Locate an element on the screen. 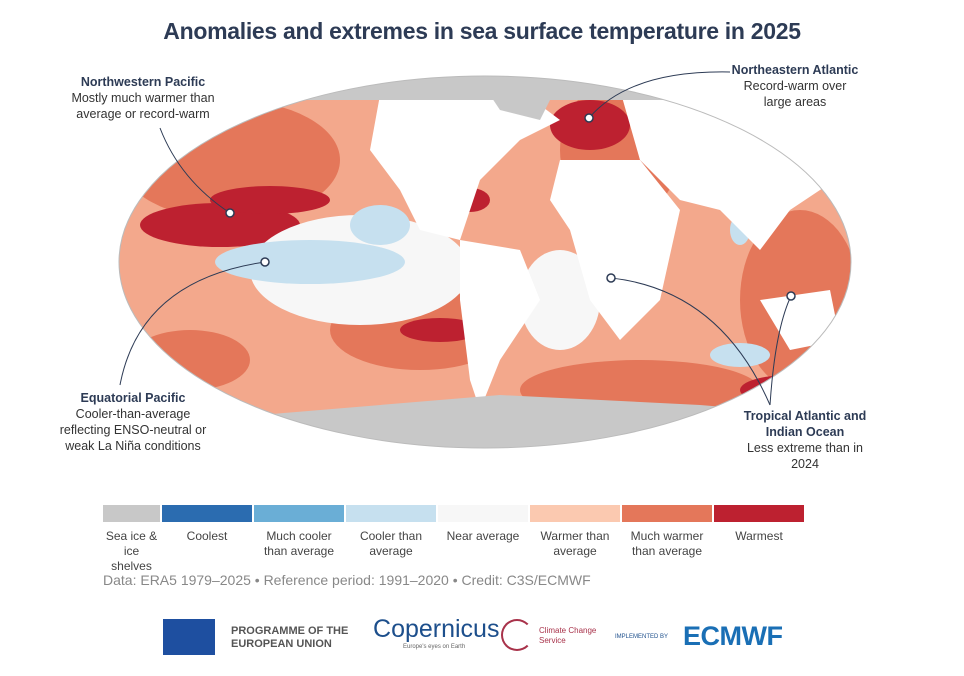 This screenshot has width=964, height=676. c3s-text: Climate Change Service is located at coordinates (568, 635).